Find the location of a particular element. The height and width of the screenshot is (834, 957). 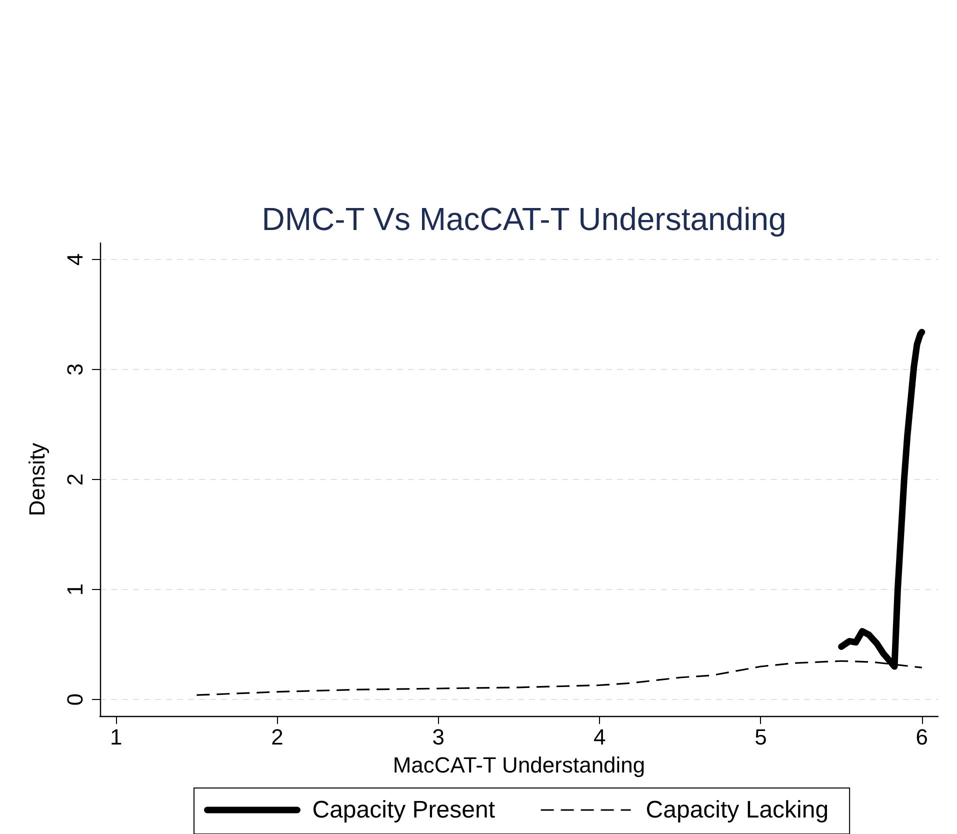

x-tick-label: 2 is located at coordinates (277, 737).